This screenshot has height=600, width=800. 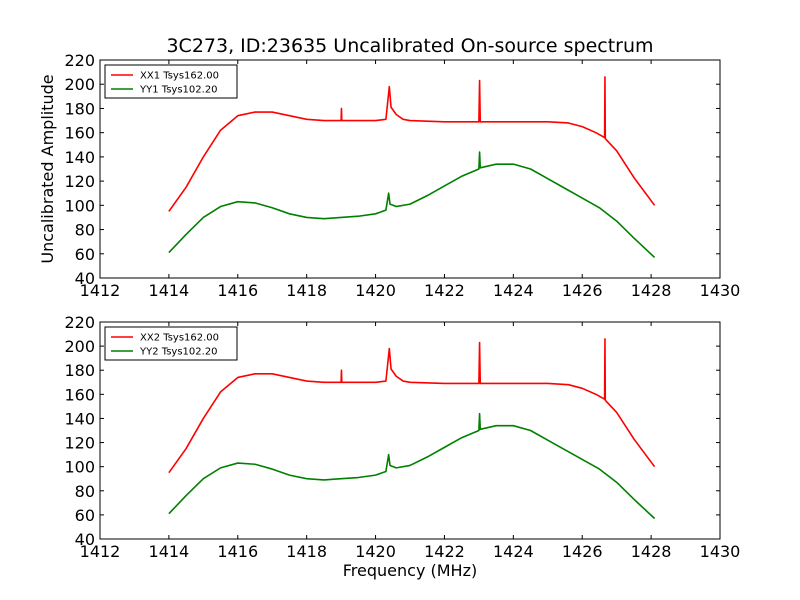 What do you see at coordinates (47, 168) in the screenshot?
I see `y-axis-label: Uncalibrated Amplitude` at bounding box center [47, 168].